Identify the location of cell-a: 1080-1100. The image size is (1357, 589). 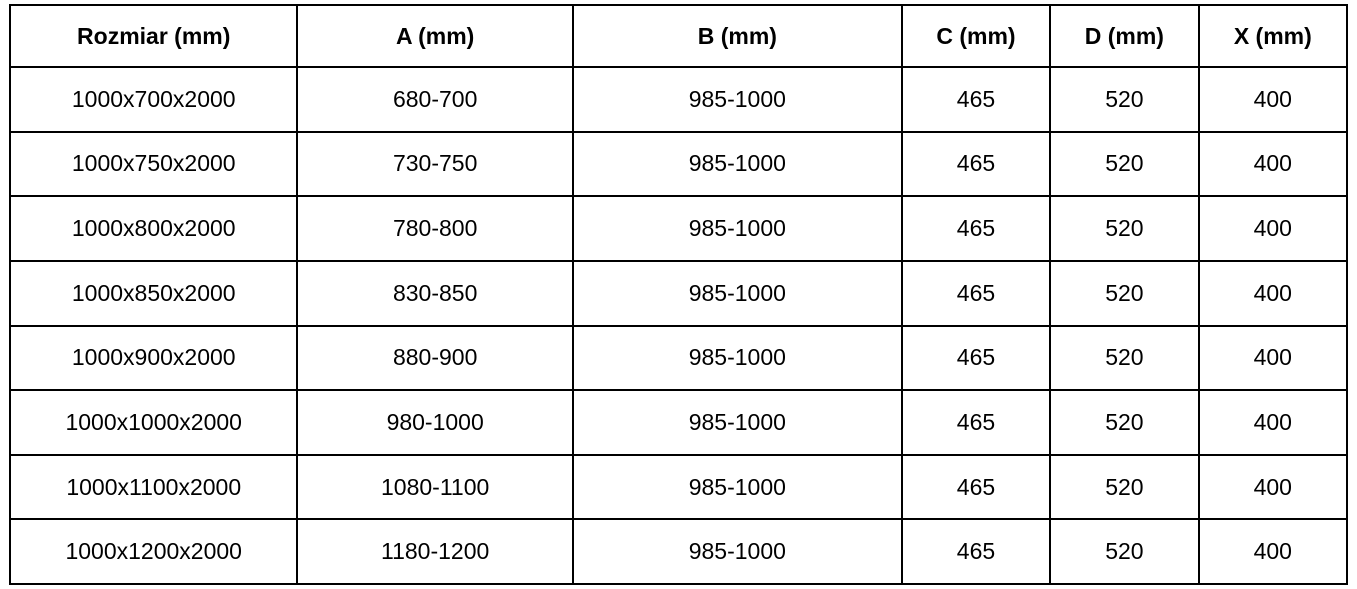
(435, 487).